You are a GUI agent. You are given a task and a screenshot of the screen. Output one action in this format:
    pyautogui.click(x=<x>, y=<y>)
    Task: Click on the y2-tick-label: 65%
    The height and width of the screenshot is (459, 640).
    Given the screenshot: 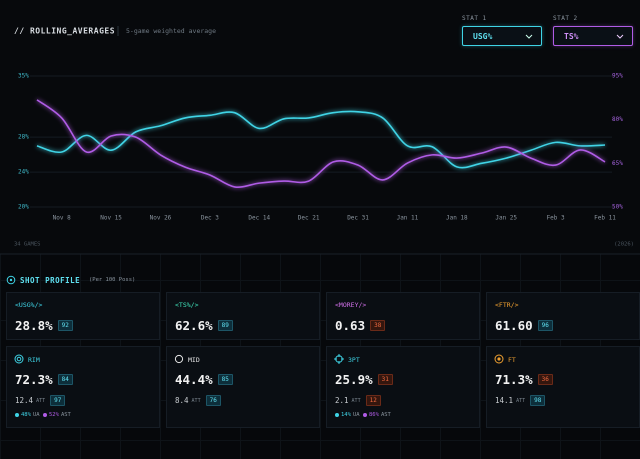 What is the action you would take?
    pyautogui.click(x=617, y=163)
    